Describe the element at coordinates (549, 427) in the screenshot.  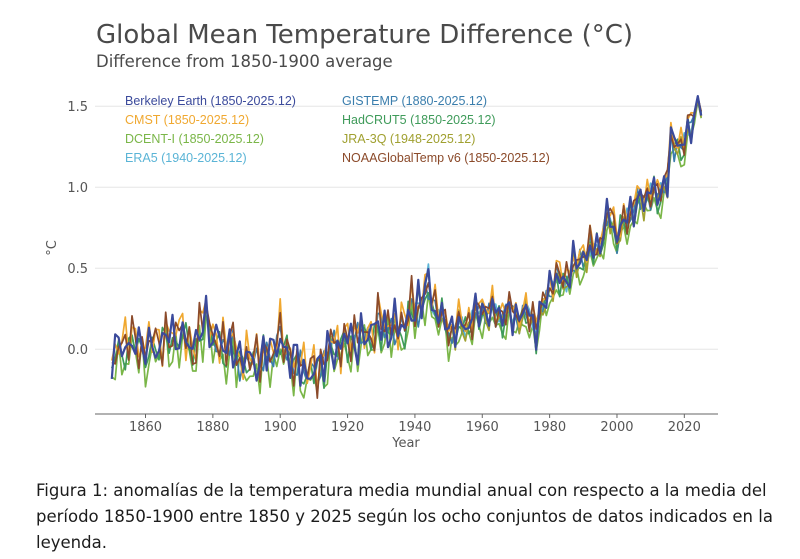
I see `x-tick-label: 1980` at that location.